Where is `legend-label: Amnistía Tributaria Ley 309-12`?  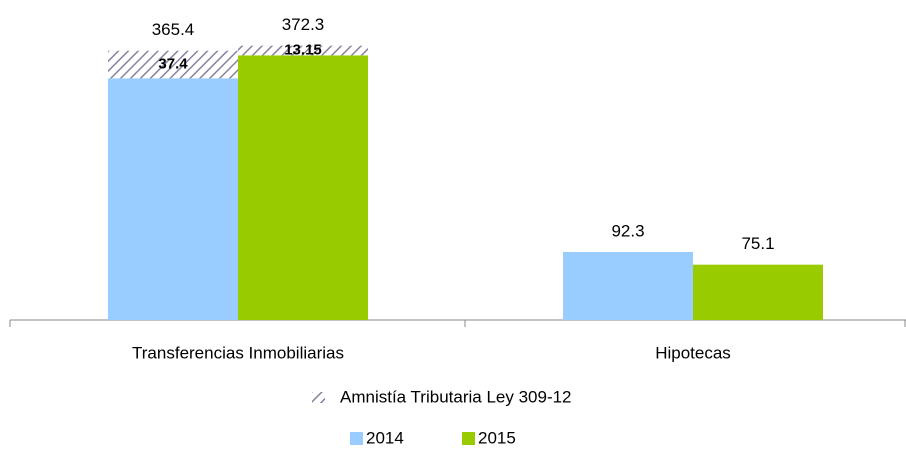 legend-label: Amnistía Tributaria Ley 309-12 is located at coordinates (456, 396).